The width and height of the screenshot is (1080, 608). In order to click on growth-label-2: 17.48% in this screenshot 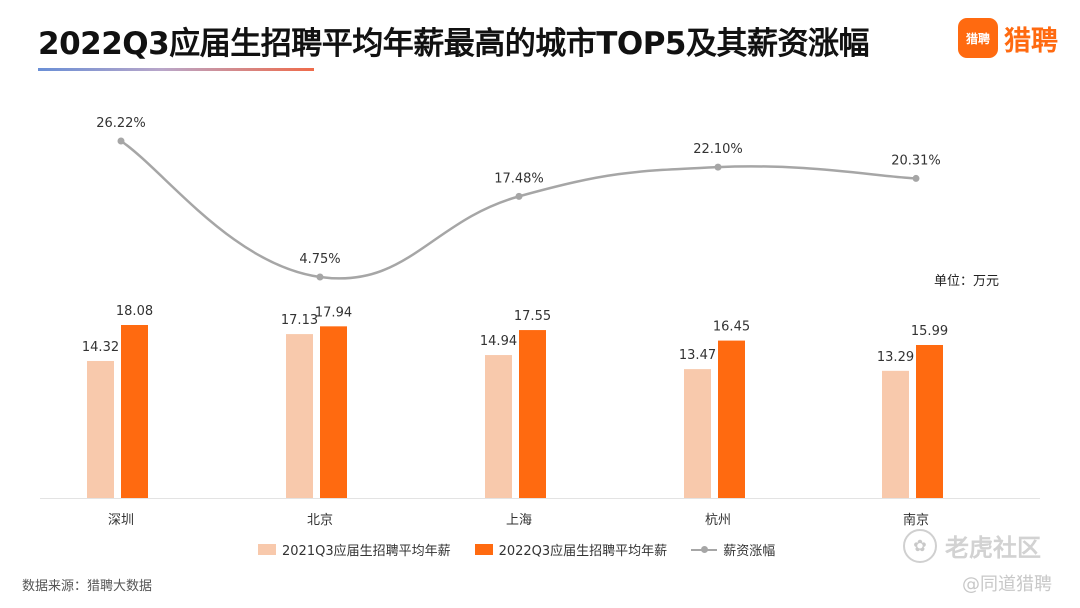, I will do `click(519, 178)`.